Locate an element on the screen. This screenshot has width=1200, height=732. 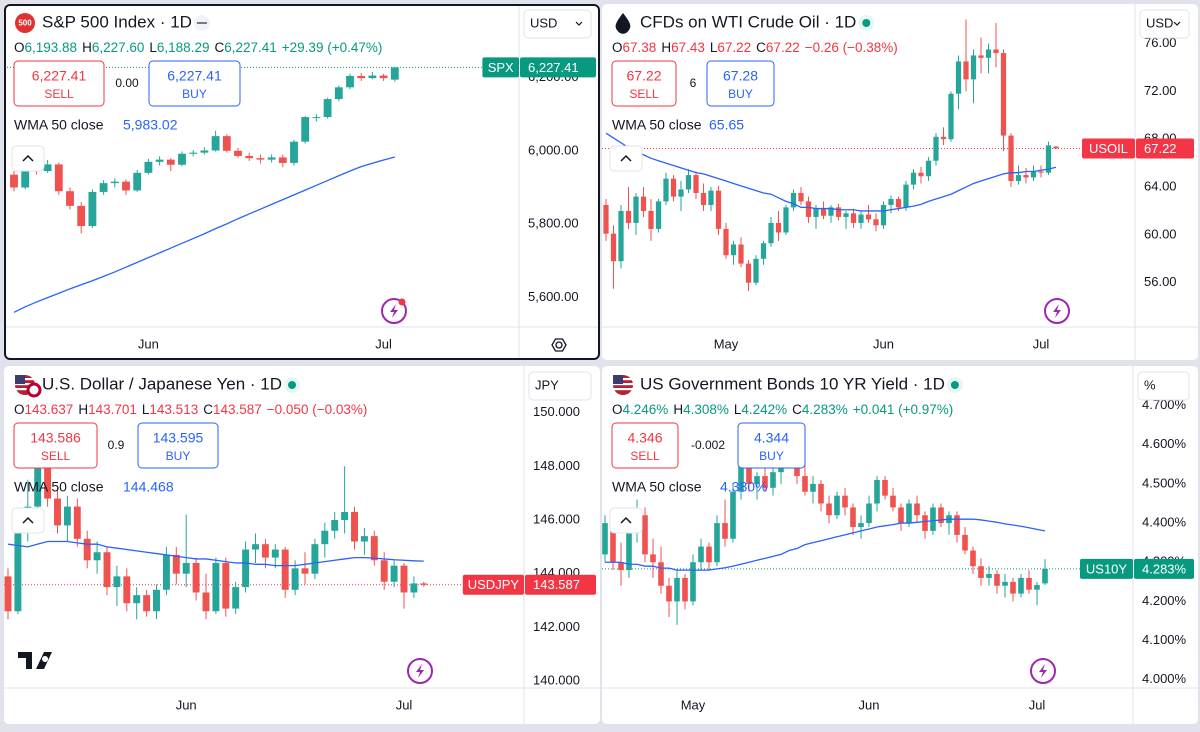
x-tick-label: May is located at coordinates (726, 343).